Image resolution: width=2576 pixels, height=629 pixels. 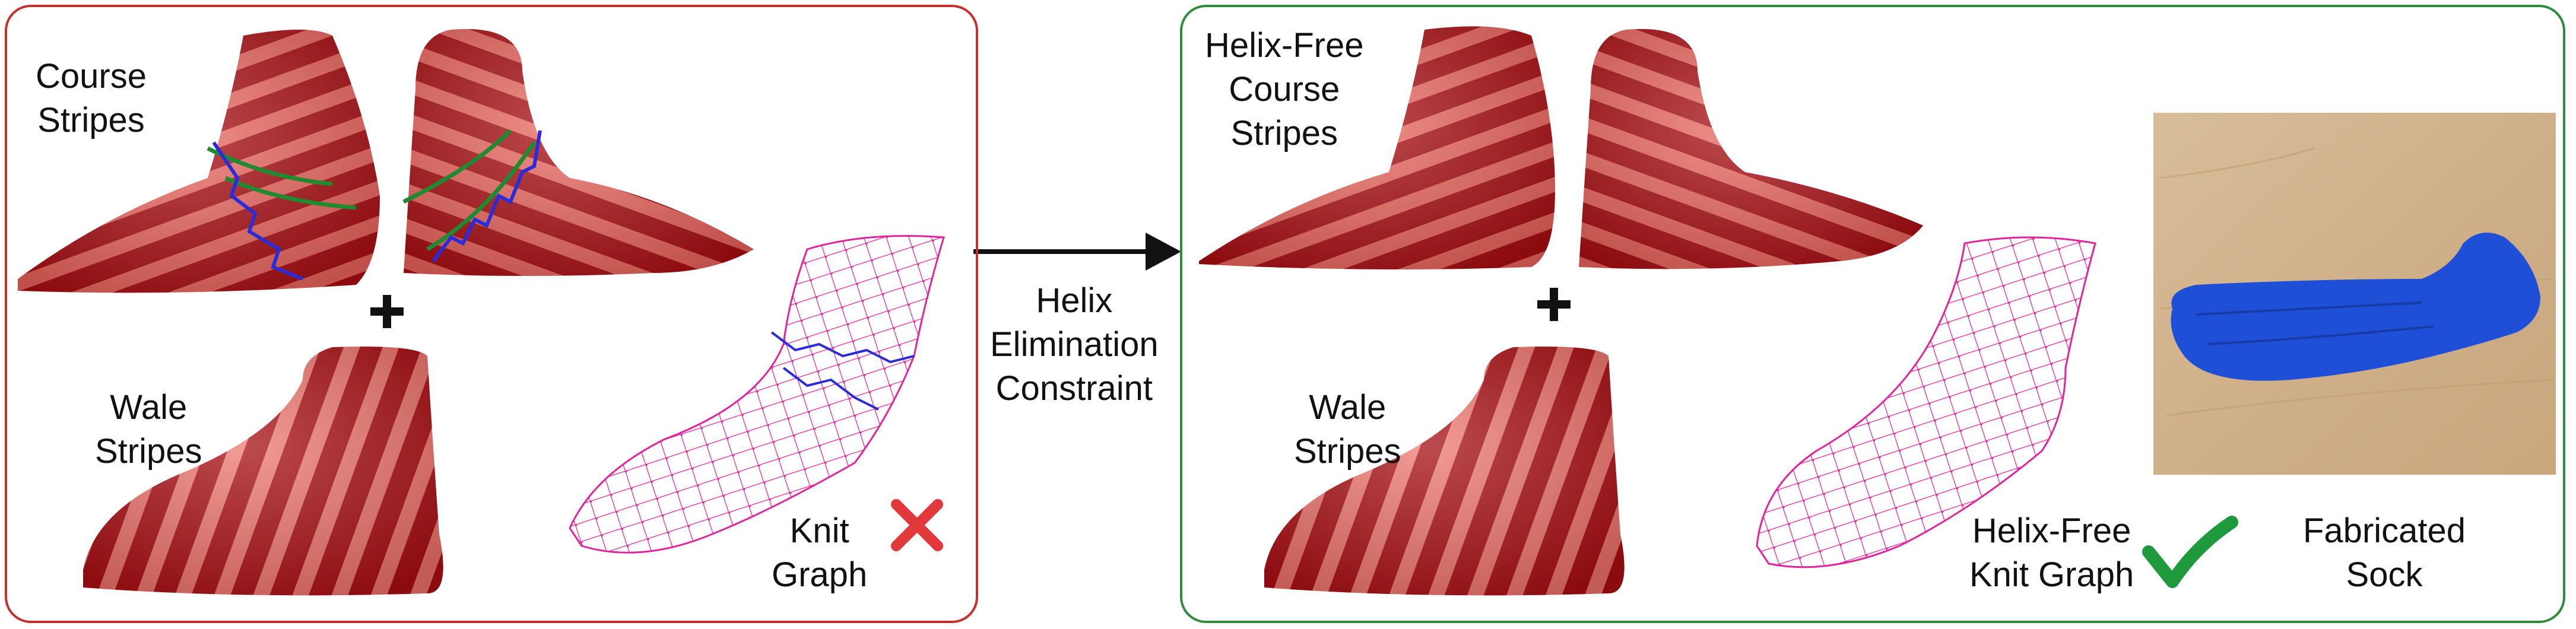 I want to click on right-plus-icon, so click(x=1554, y=304).